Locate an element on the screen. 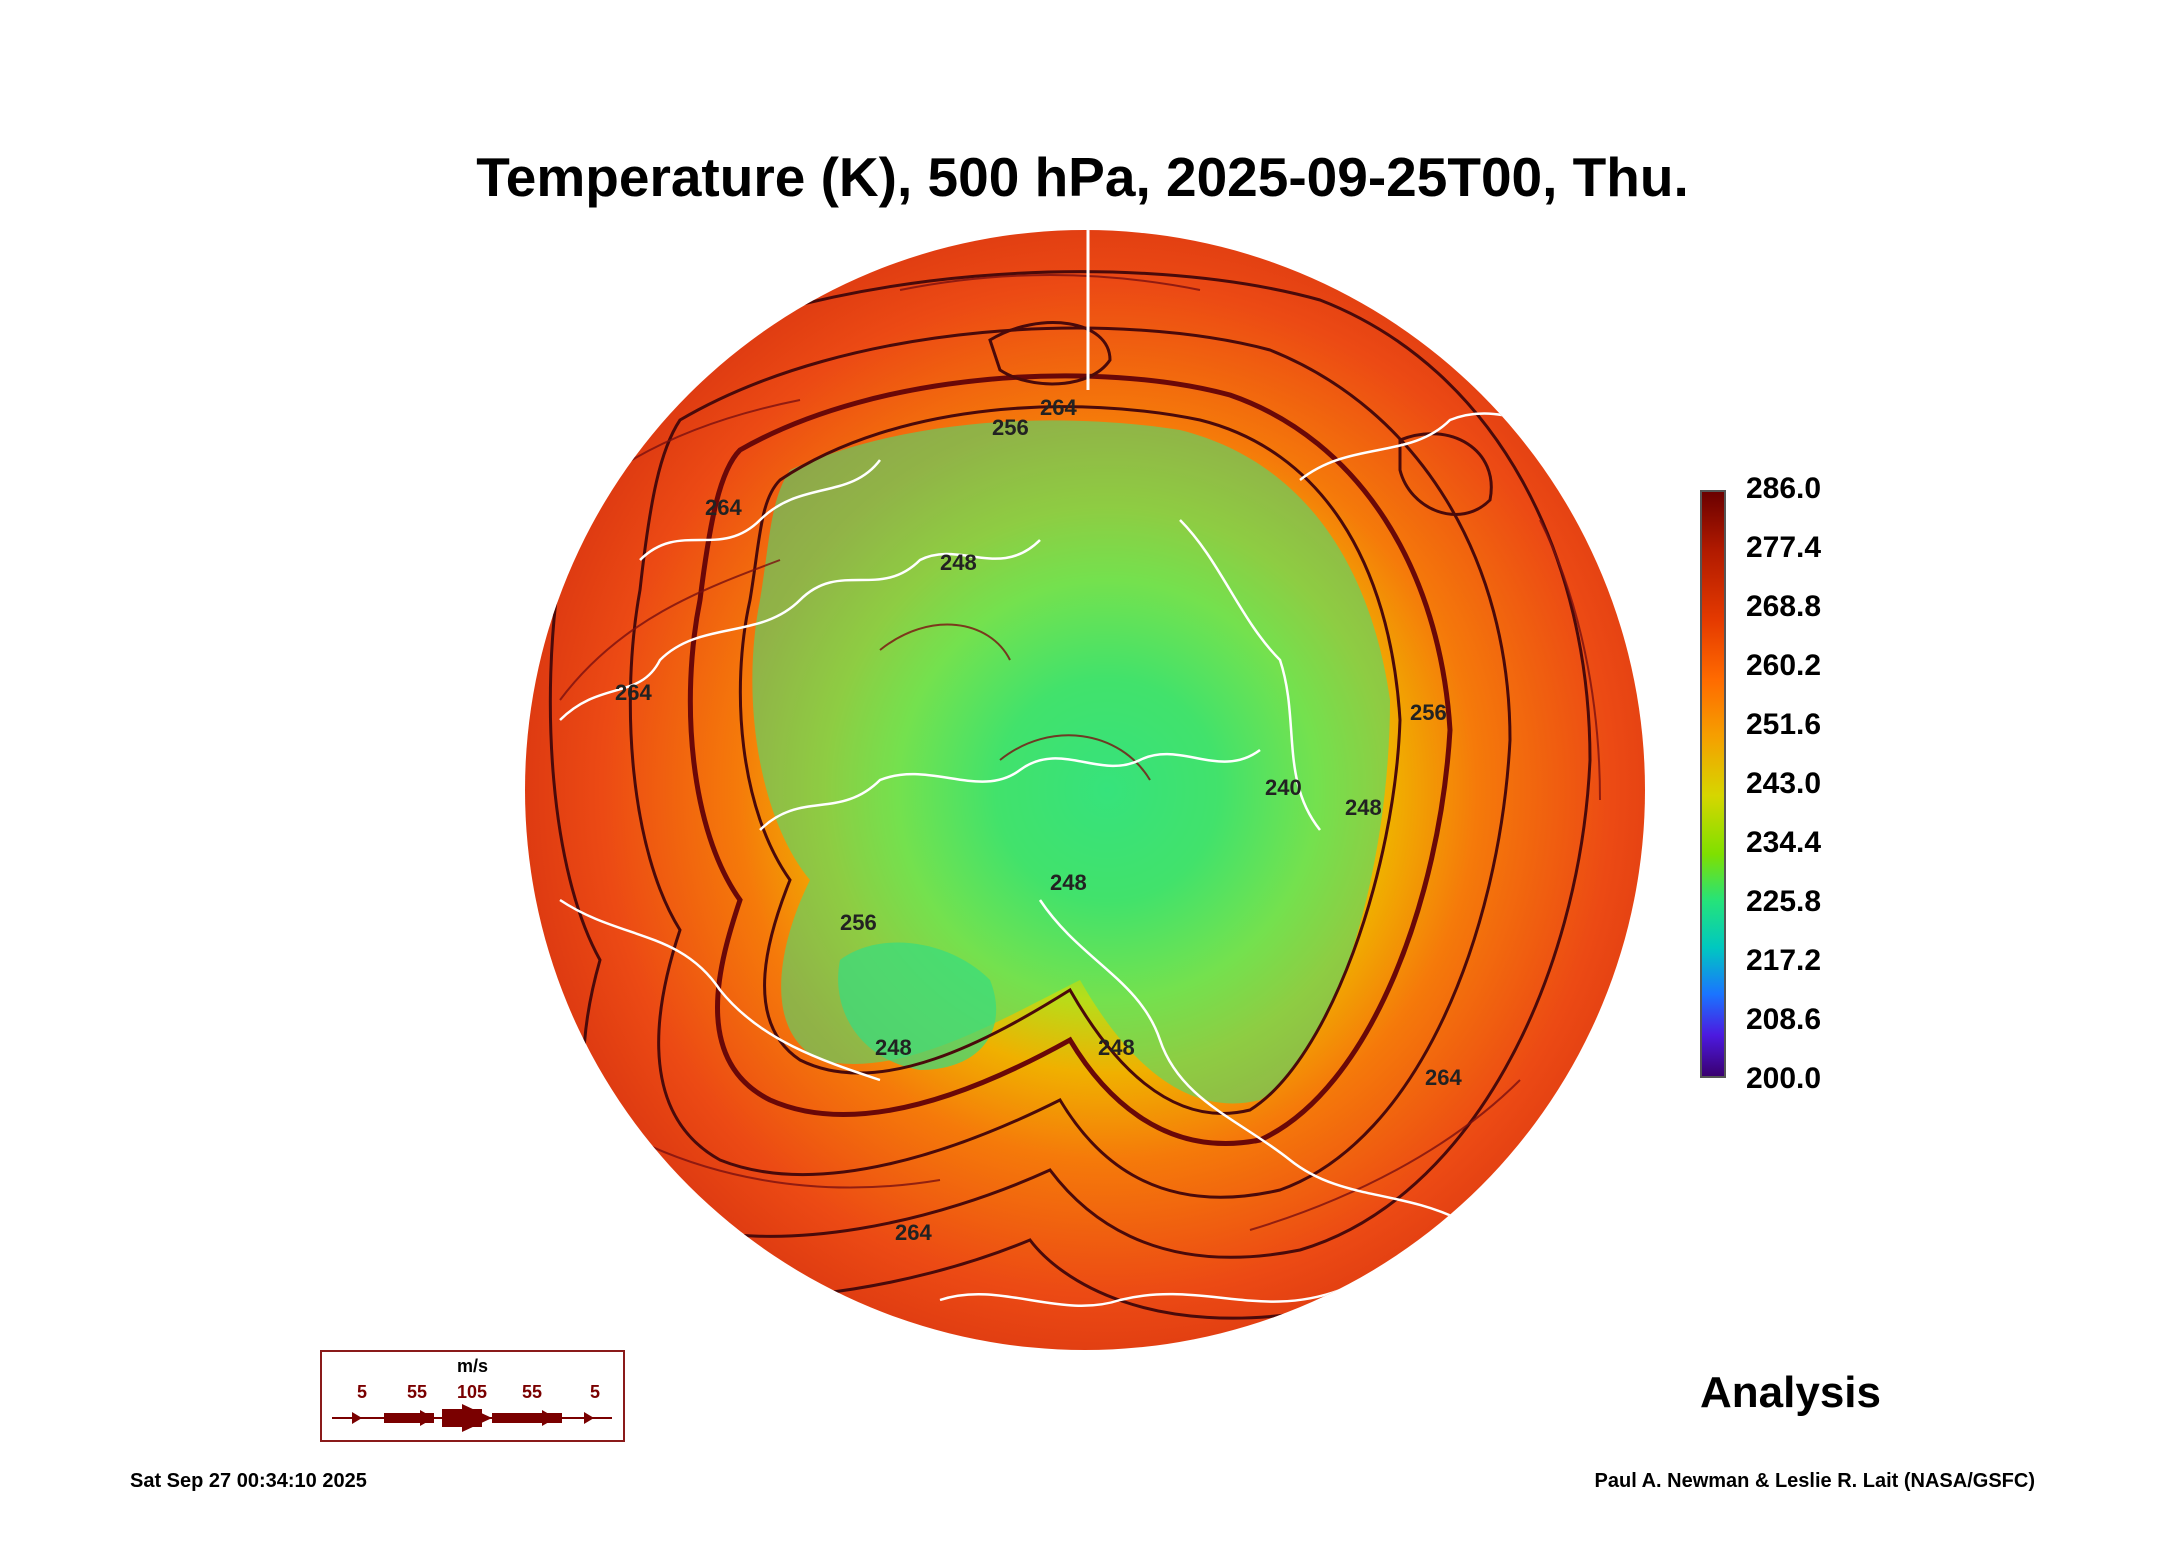 The width and height of the screenshot is (2165, 1566). colorbar-tick-label: 200.0 is located at coordinates (1784, 1078).